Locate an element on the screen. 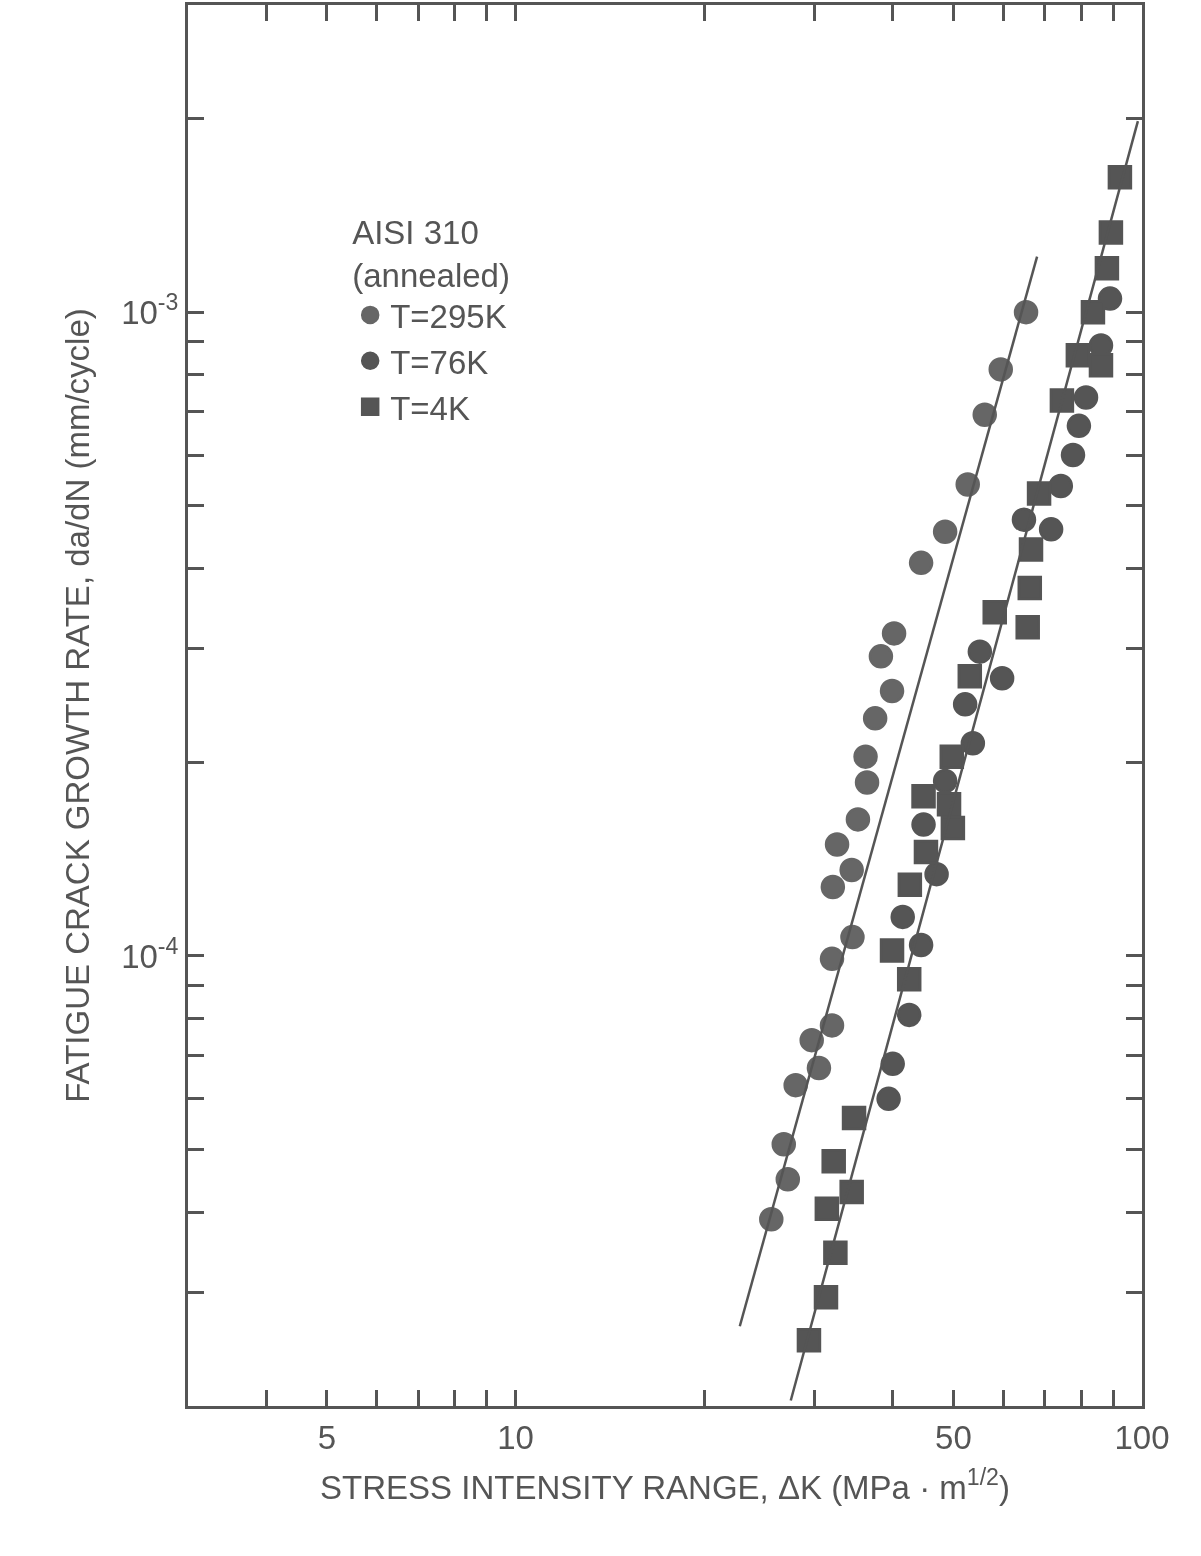 This screenshot has width=1201, height=1556. y-axis-title: FATIGUE CRACK GROWTH RATE, da/dN (mm/cycle) is located at coordinates (78, 705).